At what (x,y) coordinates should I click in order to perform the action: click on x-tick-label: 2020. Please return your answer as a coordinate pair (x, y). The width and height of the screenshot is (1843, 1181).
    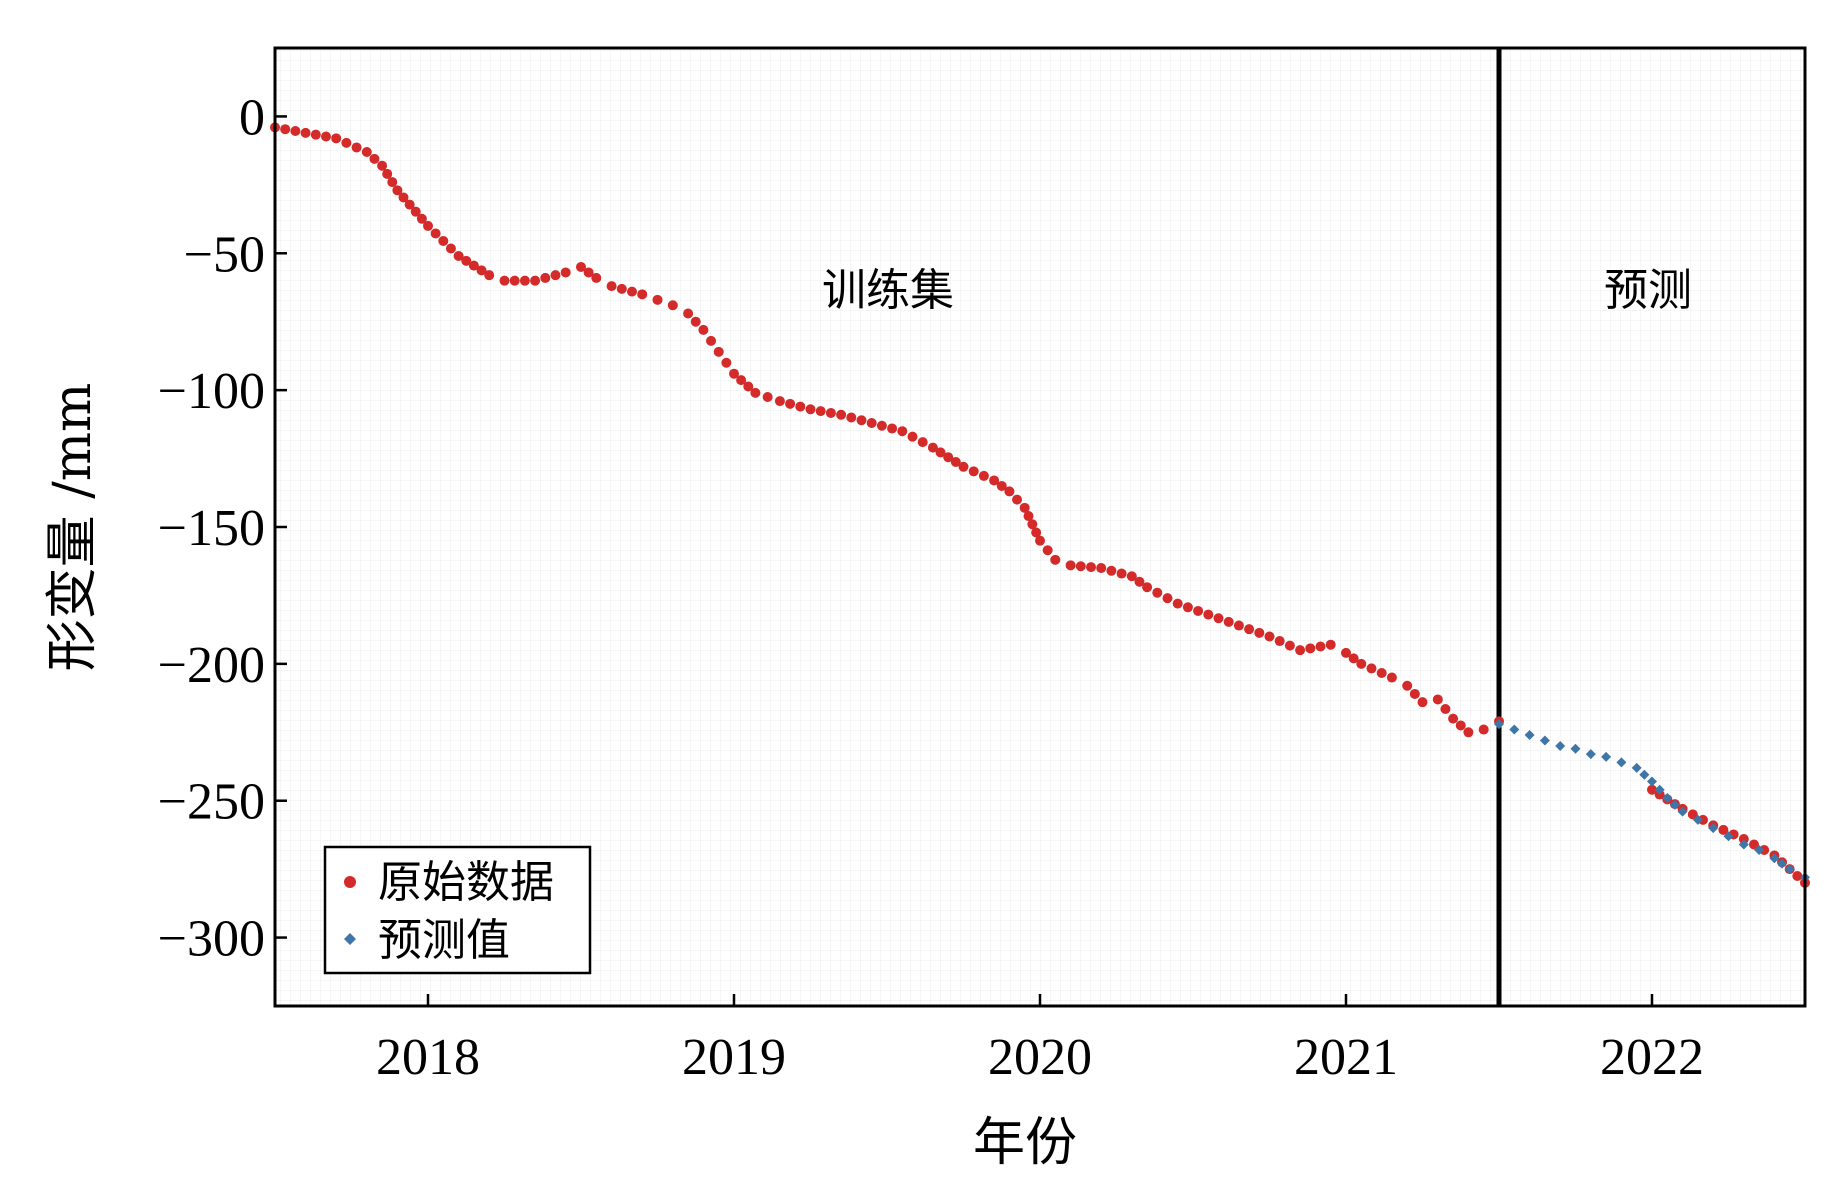
    Looking at the image, I should click on (1040, 1057).